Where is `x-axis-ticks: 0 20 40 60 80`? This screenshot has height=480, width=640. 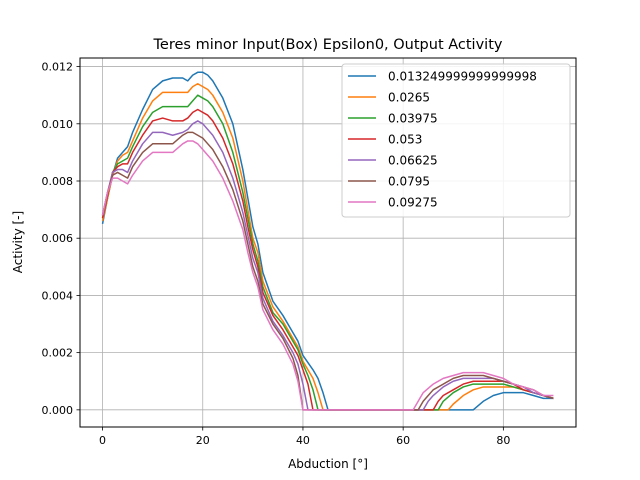 x-axis-ticks: 0 20 40 60 80 is located at coordinates (304, 437).